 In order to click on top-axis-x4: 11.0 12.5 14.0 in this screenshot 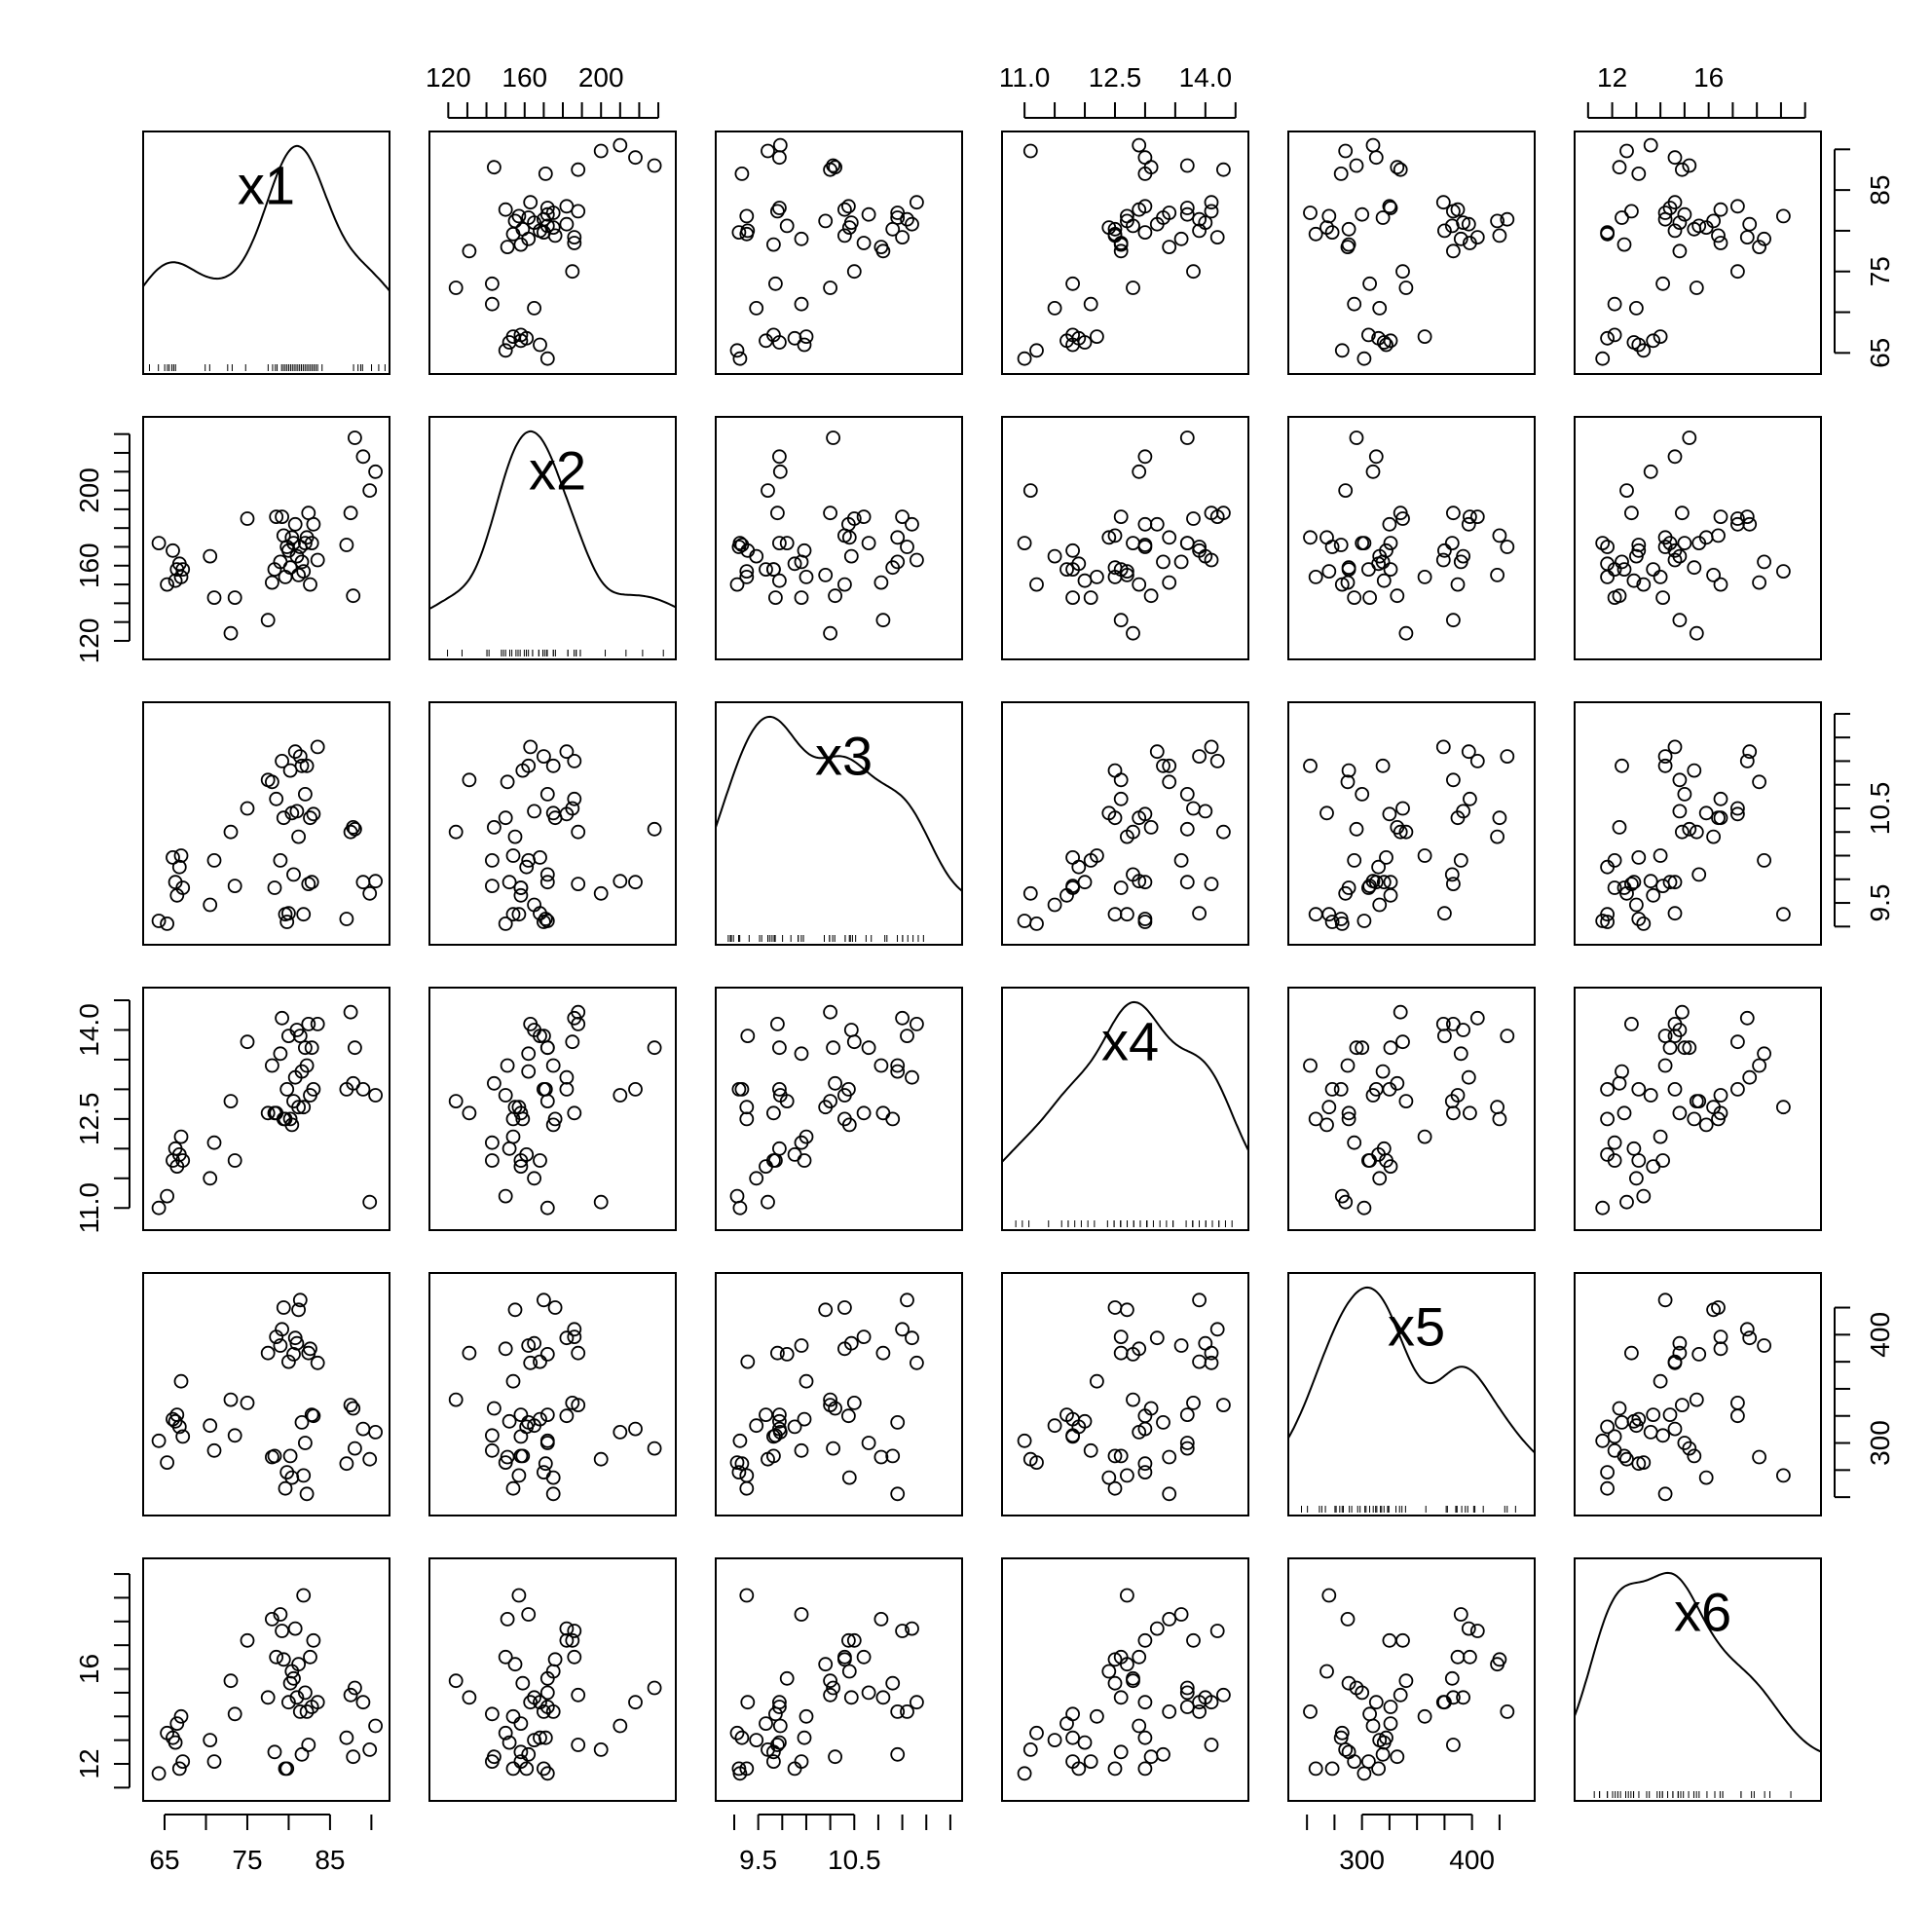, I will do `click(1118, 90)`.